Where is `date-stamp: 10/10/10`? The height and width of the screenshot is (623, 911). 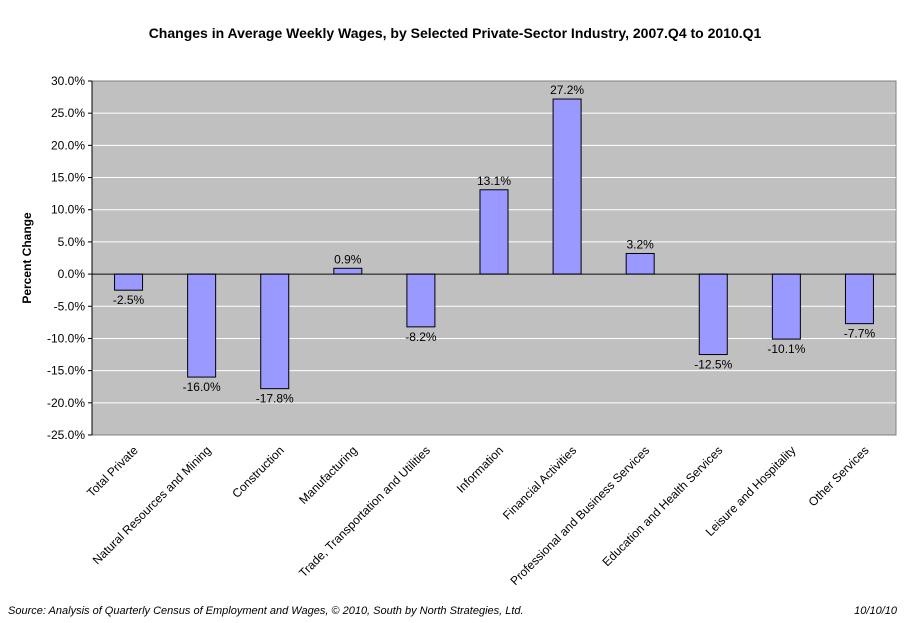 date-stamp: 10/10/10 is located at coordinates (875, 611).